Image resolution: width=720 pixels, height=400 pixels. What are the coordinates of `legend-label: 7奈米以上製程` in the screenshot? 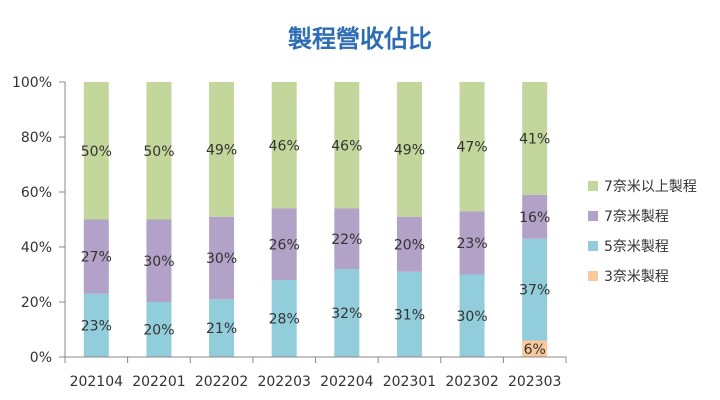 It's located at (650, 187).